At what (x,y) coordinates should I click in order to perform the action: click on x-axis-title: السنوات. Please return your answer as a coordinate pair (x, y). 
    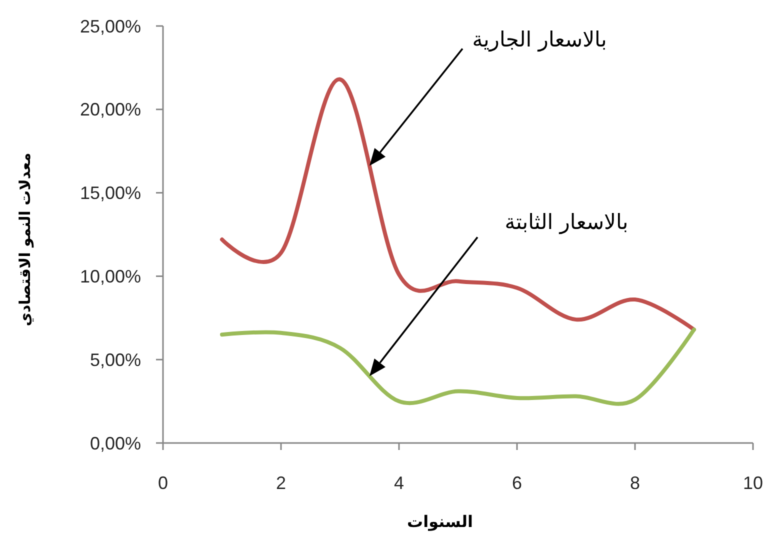
    Looking at the image, I should click on (440, 521).